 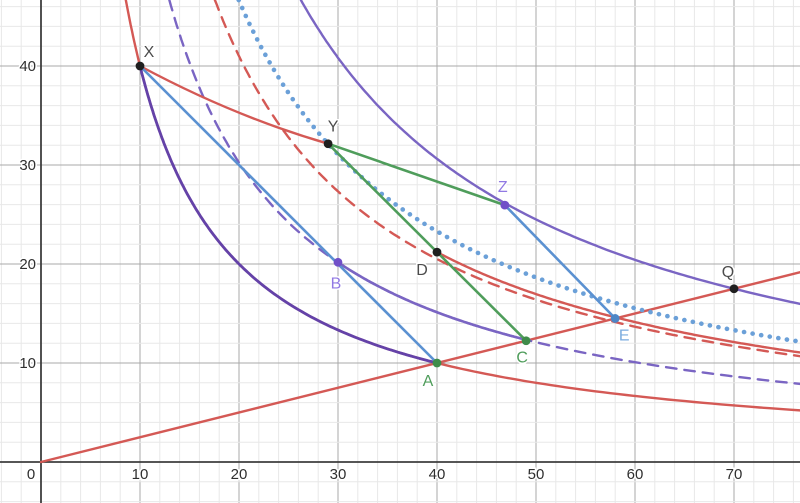 I want to click on x-tick-label-50: 50, so click(x=536, y=474).